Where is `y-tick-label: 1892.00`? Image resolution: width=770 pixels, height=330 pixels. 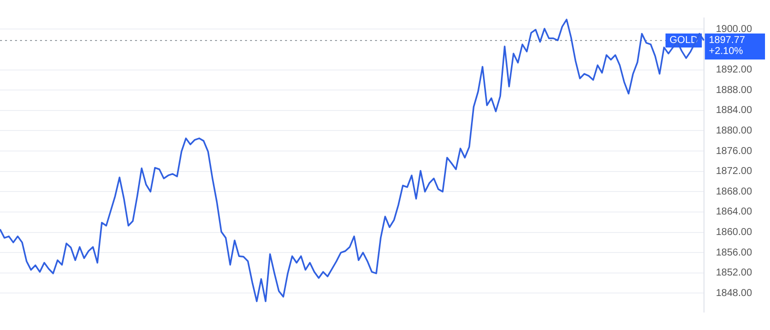 y-tick-label: 1892.00 is located at coordinates (734, 70).